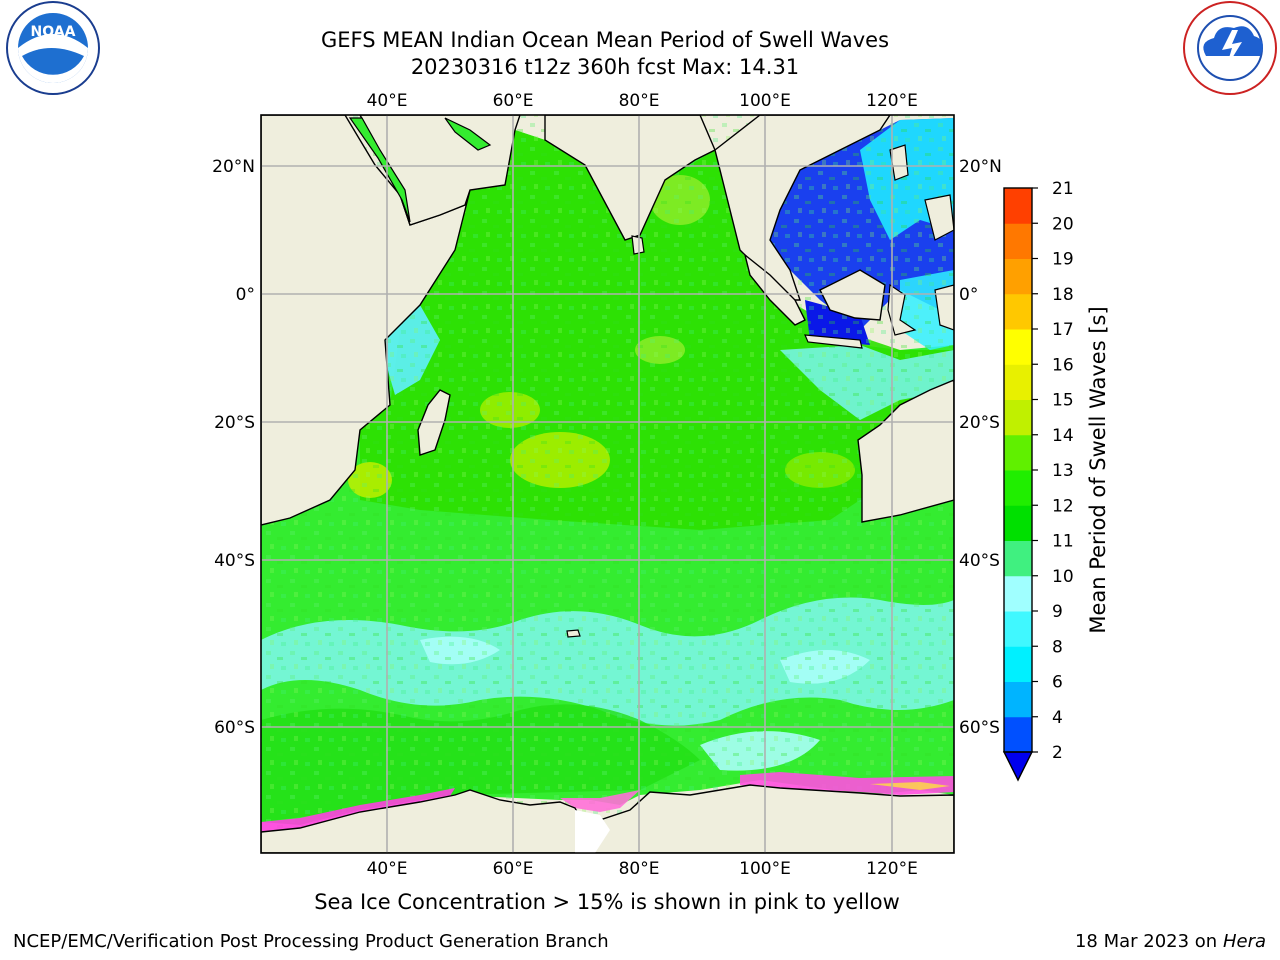  I want to click on colorbar-tick-label: 13, so click(1063, 471).